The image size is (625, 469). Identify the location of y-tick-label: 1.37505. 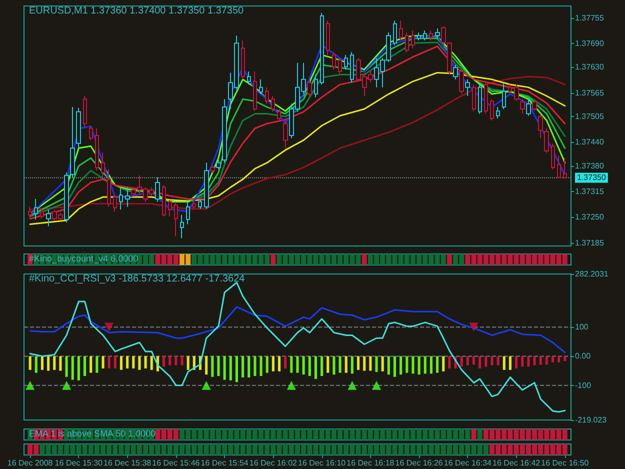
(589, 117).